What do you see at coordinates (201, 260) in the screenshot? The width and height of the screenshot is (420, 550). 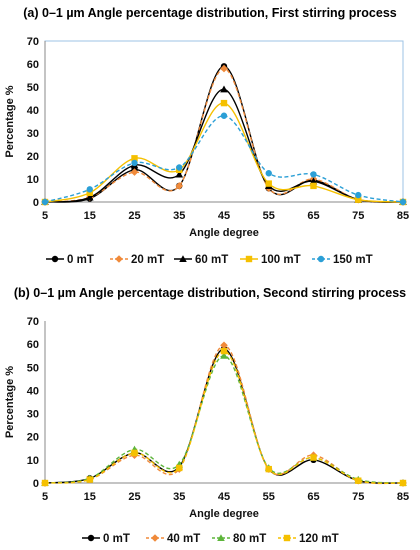 I see `legend-item: 60 mT` at bounding box center [201, 260].